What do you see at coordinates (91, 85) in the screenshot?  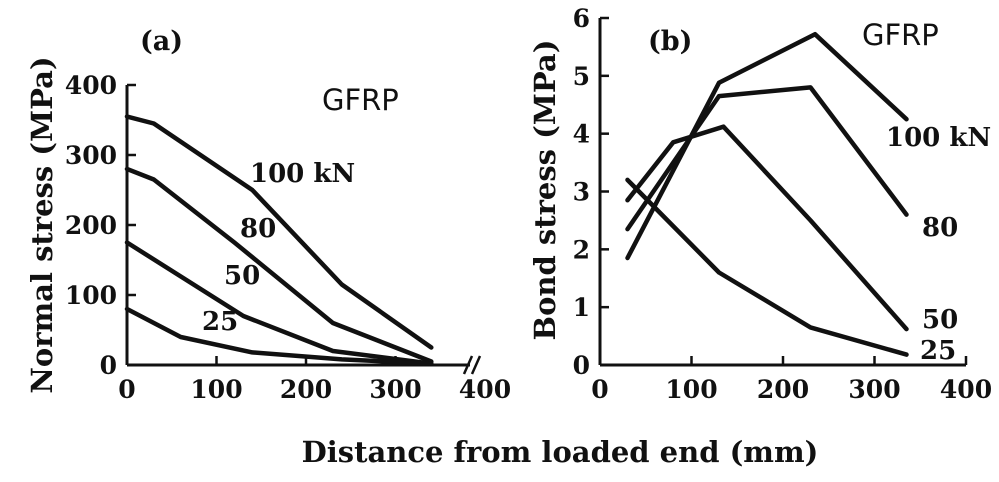 I see `panel-a-y-tick-label: 400` at bounding box center [91, 85].